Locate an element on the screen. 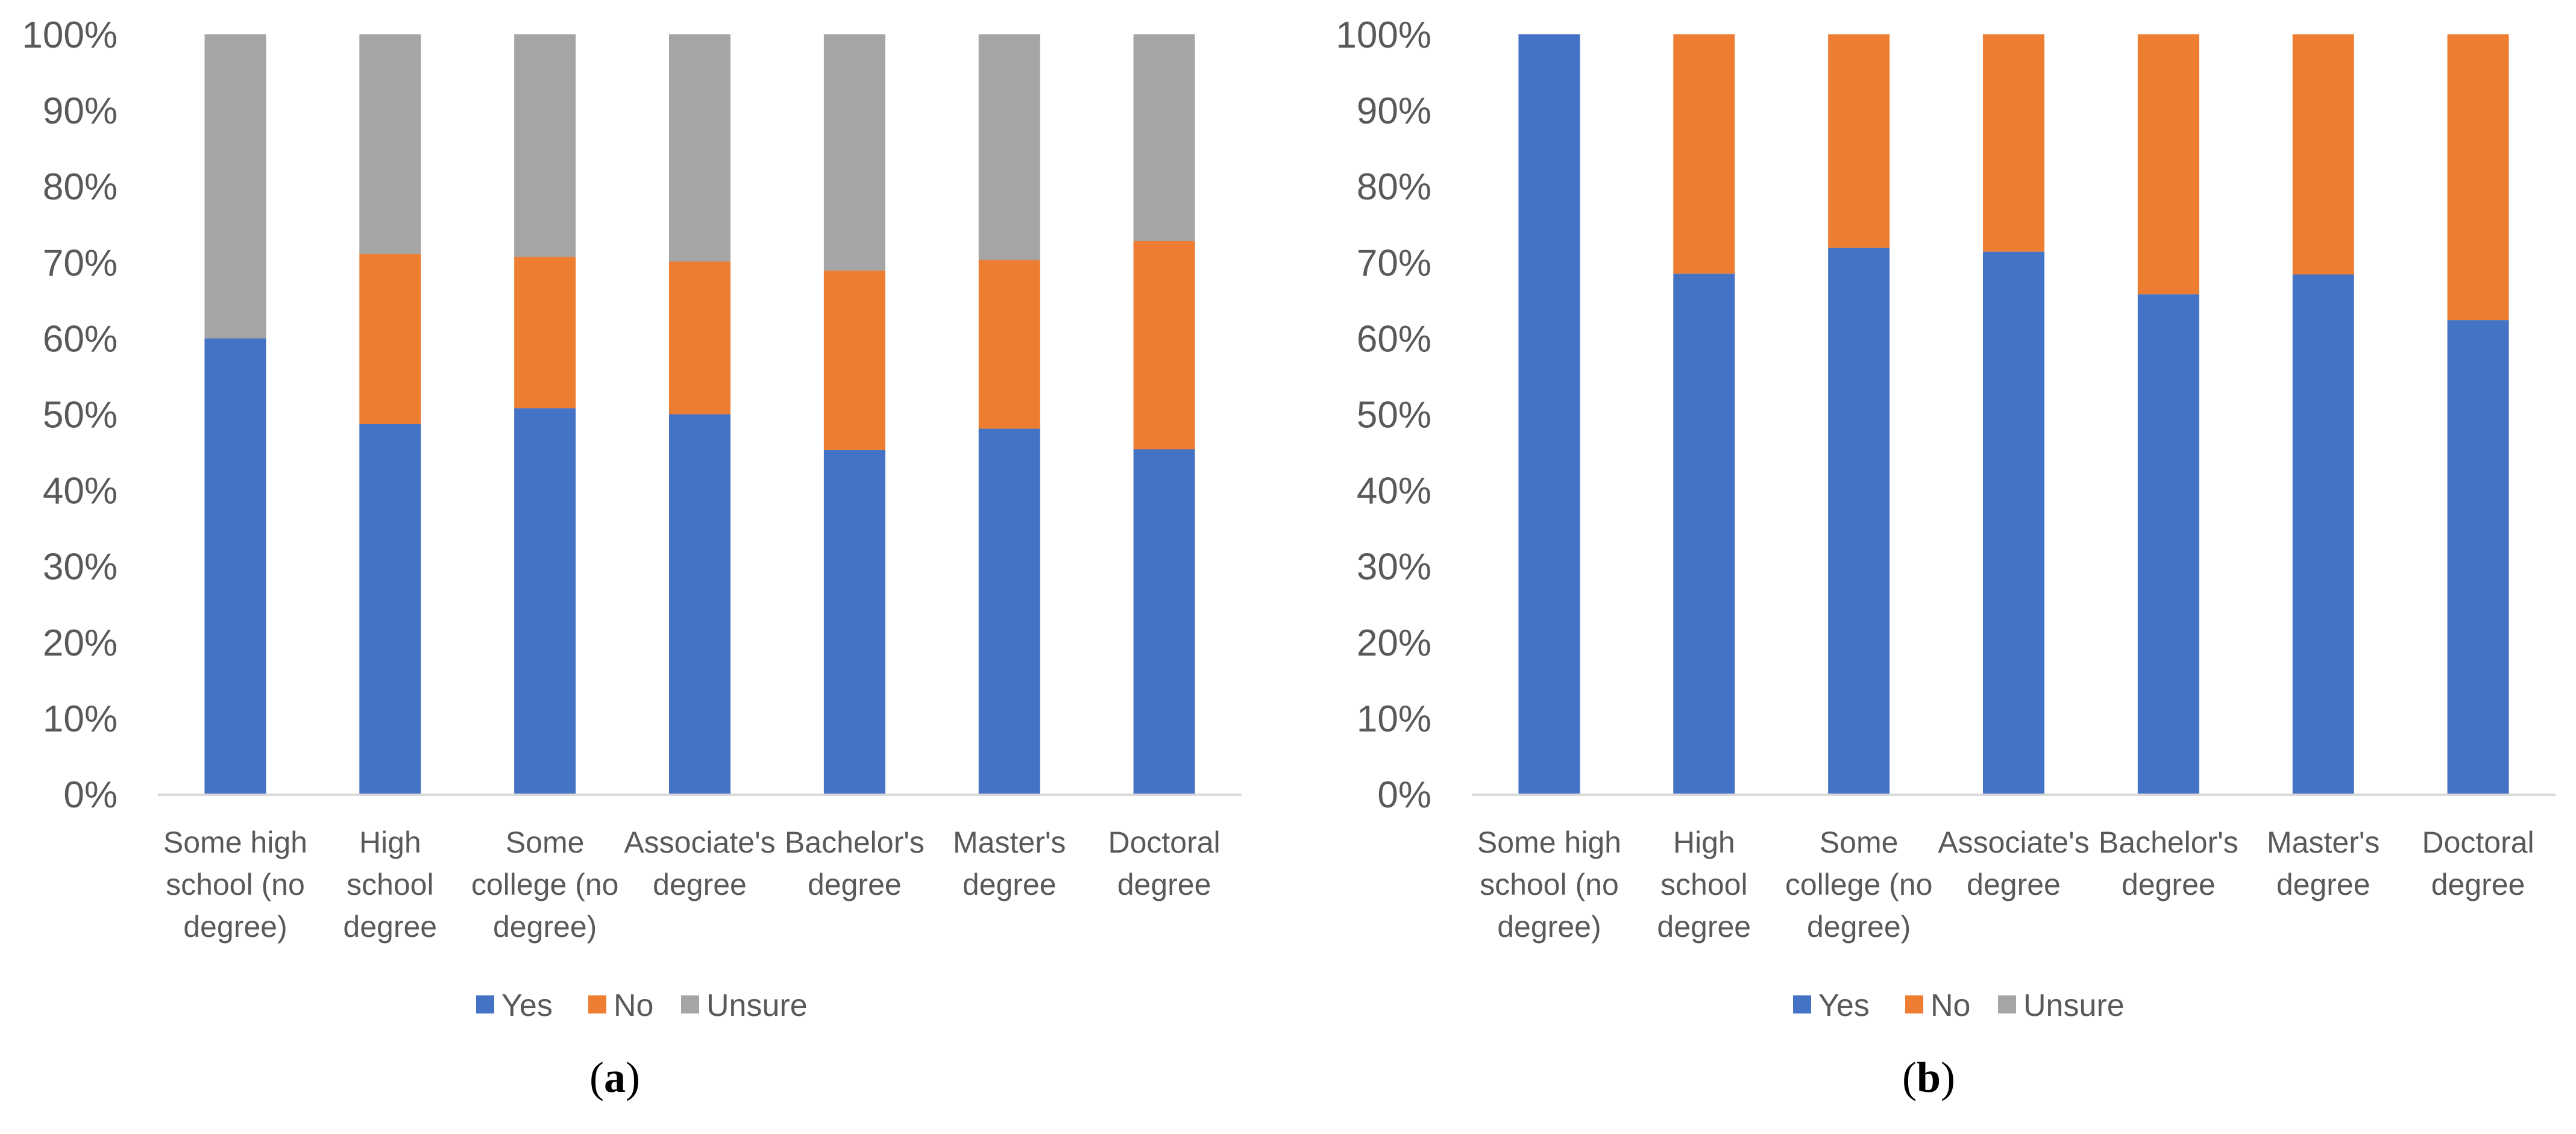  panel-caption: (b) is located at coordinates (1928, 1077).